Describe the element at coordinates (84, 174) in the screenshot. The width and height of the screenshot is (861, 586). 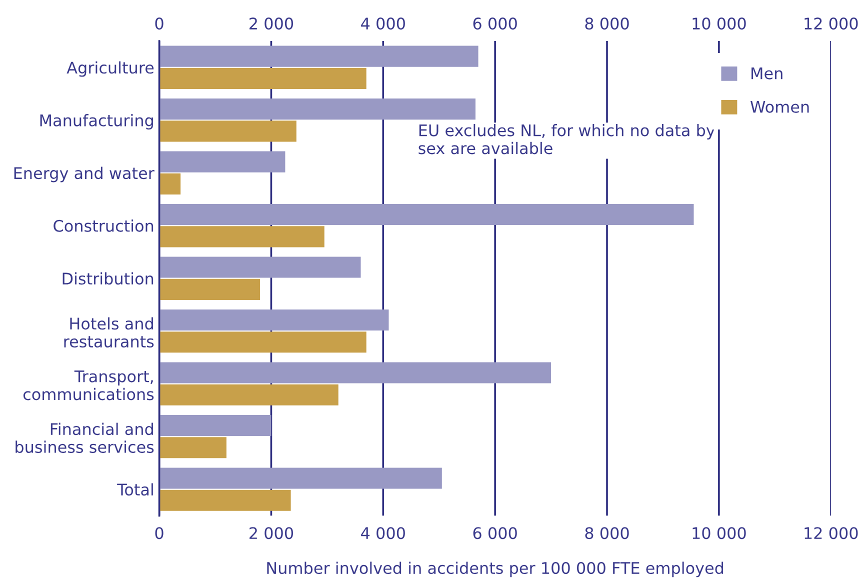
I see `y-tick-label: Energy and water` at that location.